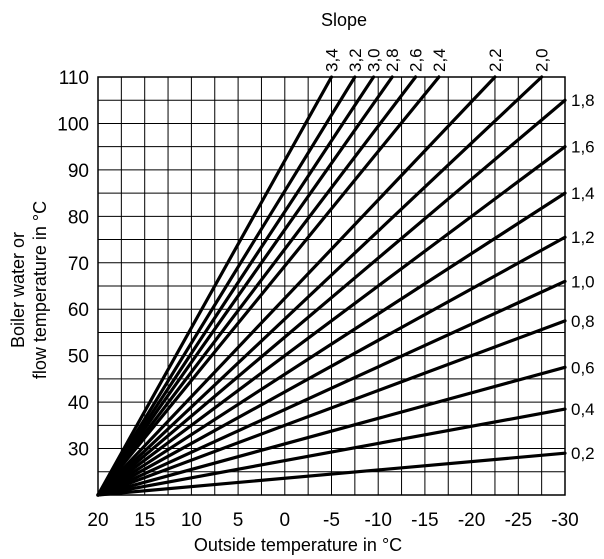  What do you see at coordinates (583, 237) in the screenshot?
I see `slope-label: 1,2` at bounding box center [583, 237].